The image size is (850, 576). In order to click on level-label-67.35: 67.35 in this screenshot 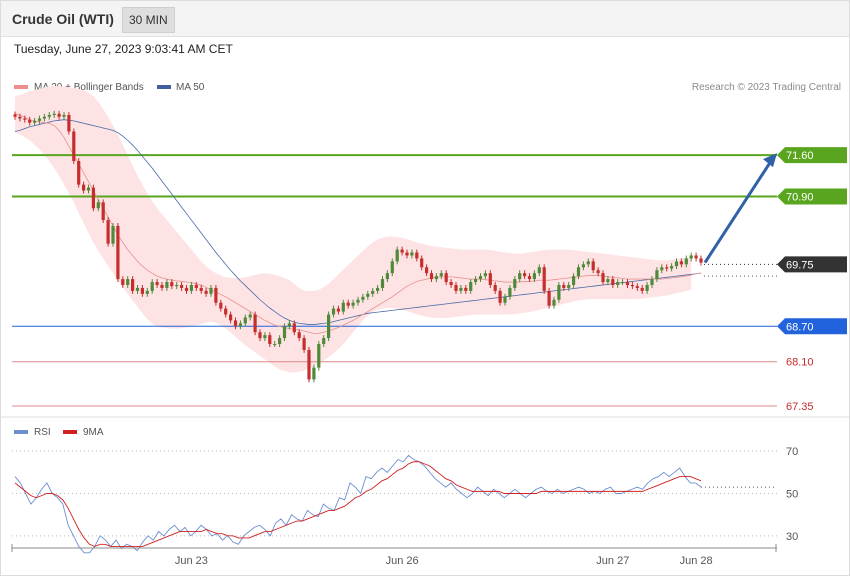, I will do `click(800, 407)`.